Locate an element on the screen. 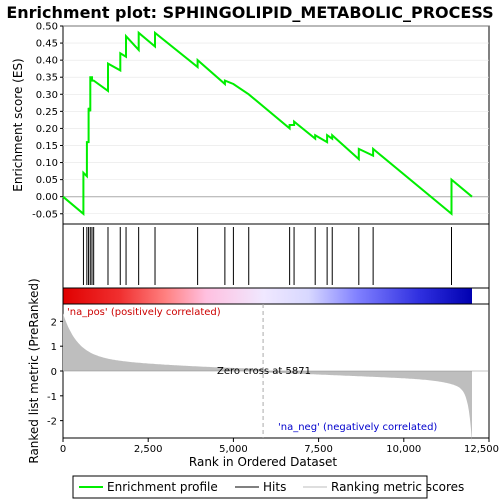  metric-y-tick-label: 2 is located at coordinates (54, 322).